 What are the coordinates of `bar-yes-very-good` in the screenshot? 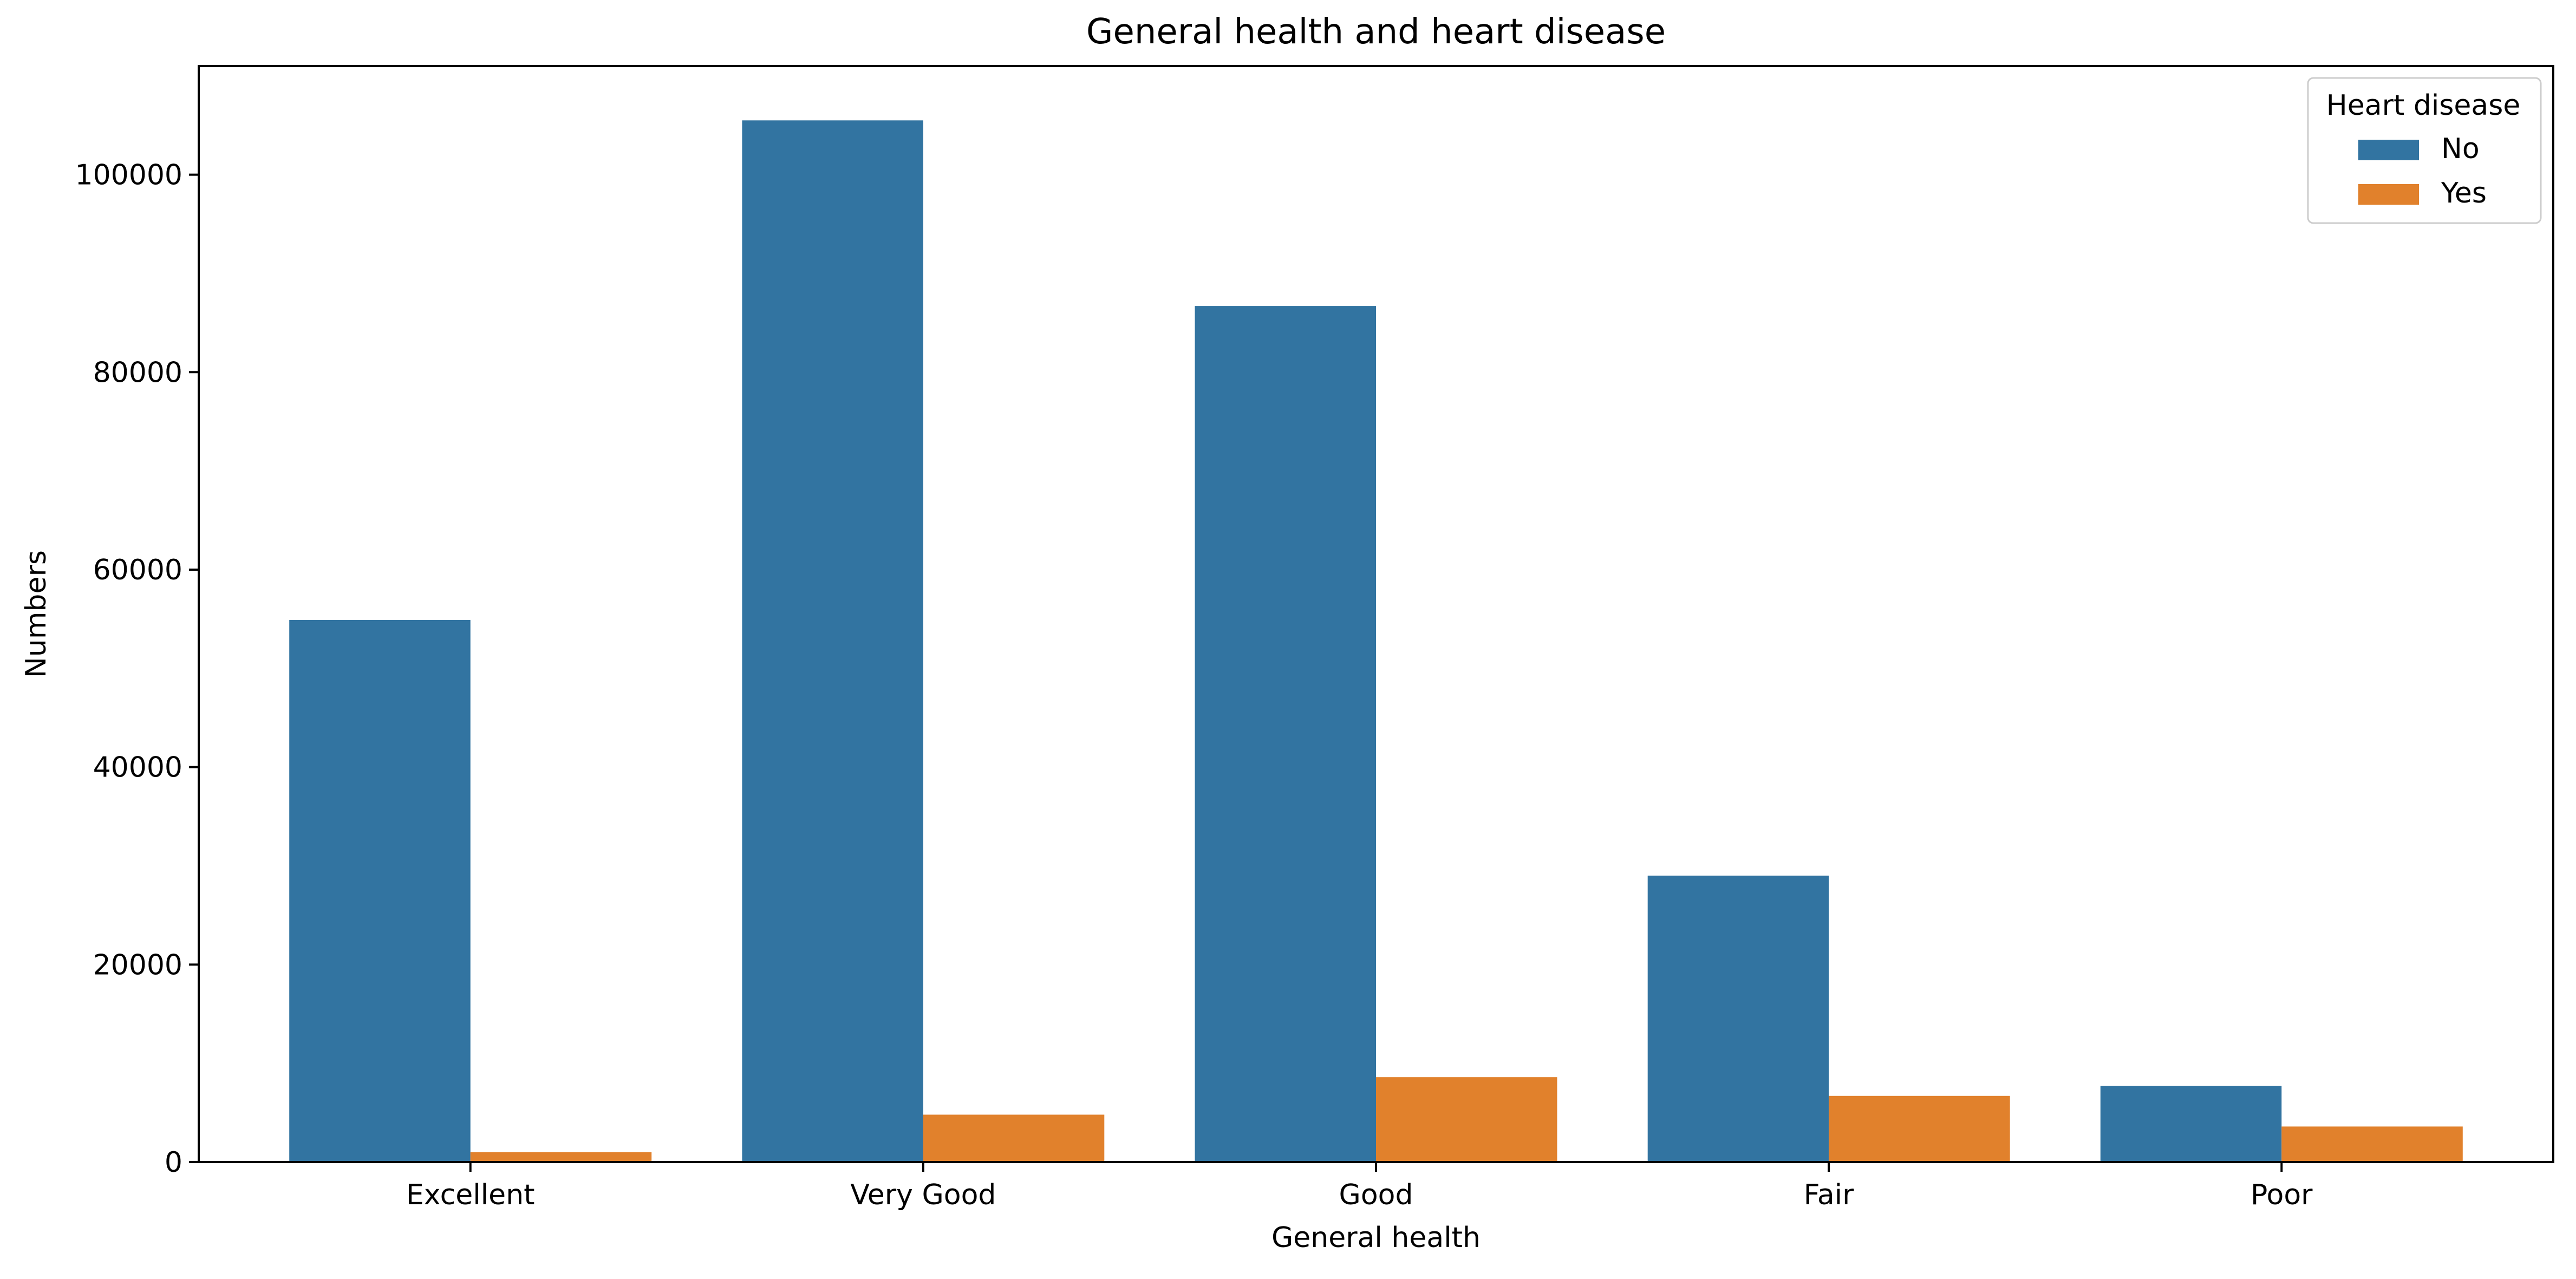 It's located at (1014, 1138).